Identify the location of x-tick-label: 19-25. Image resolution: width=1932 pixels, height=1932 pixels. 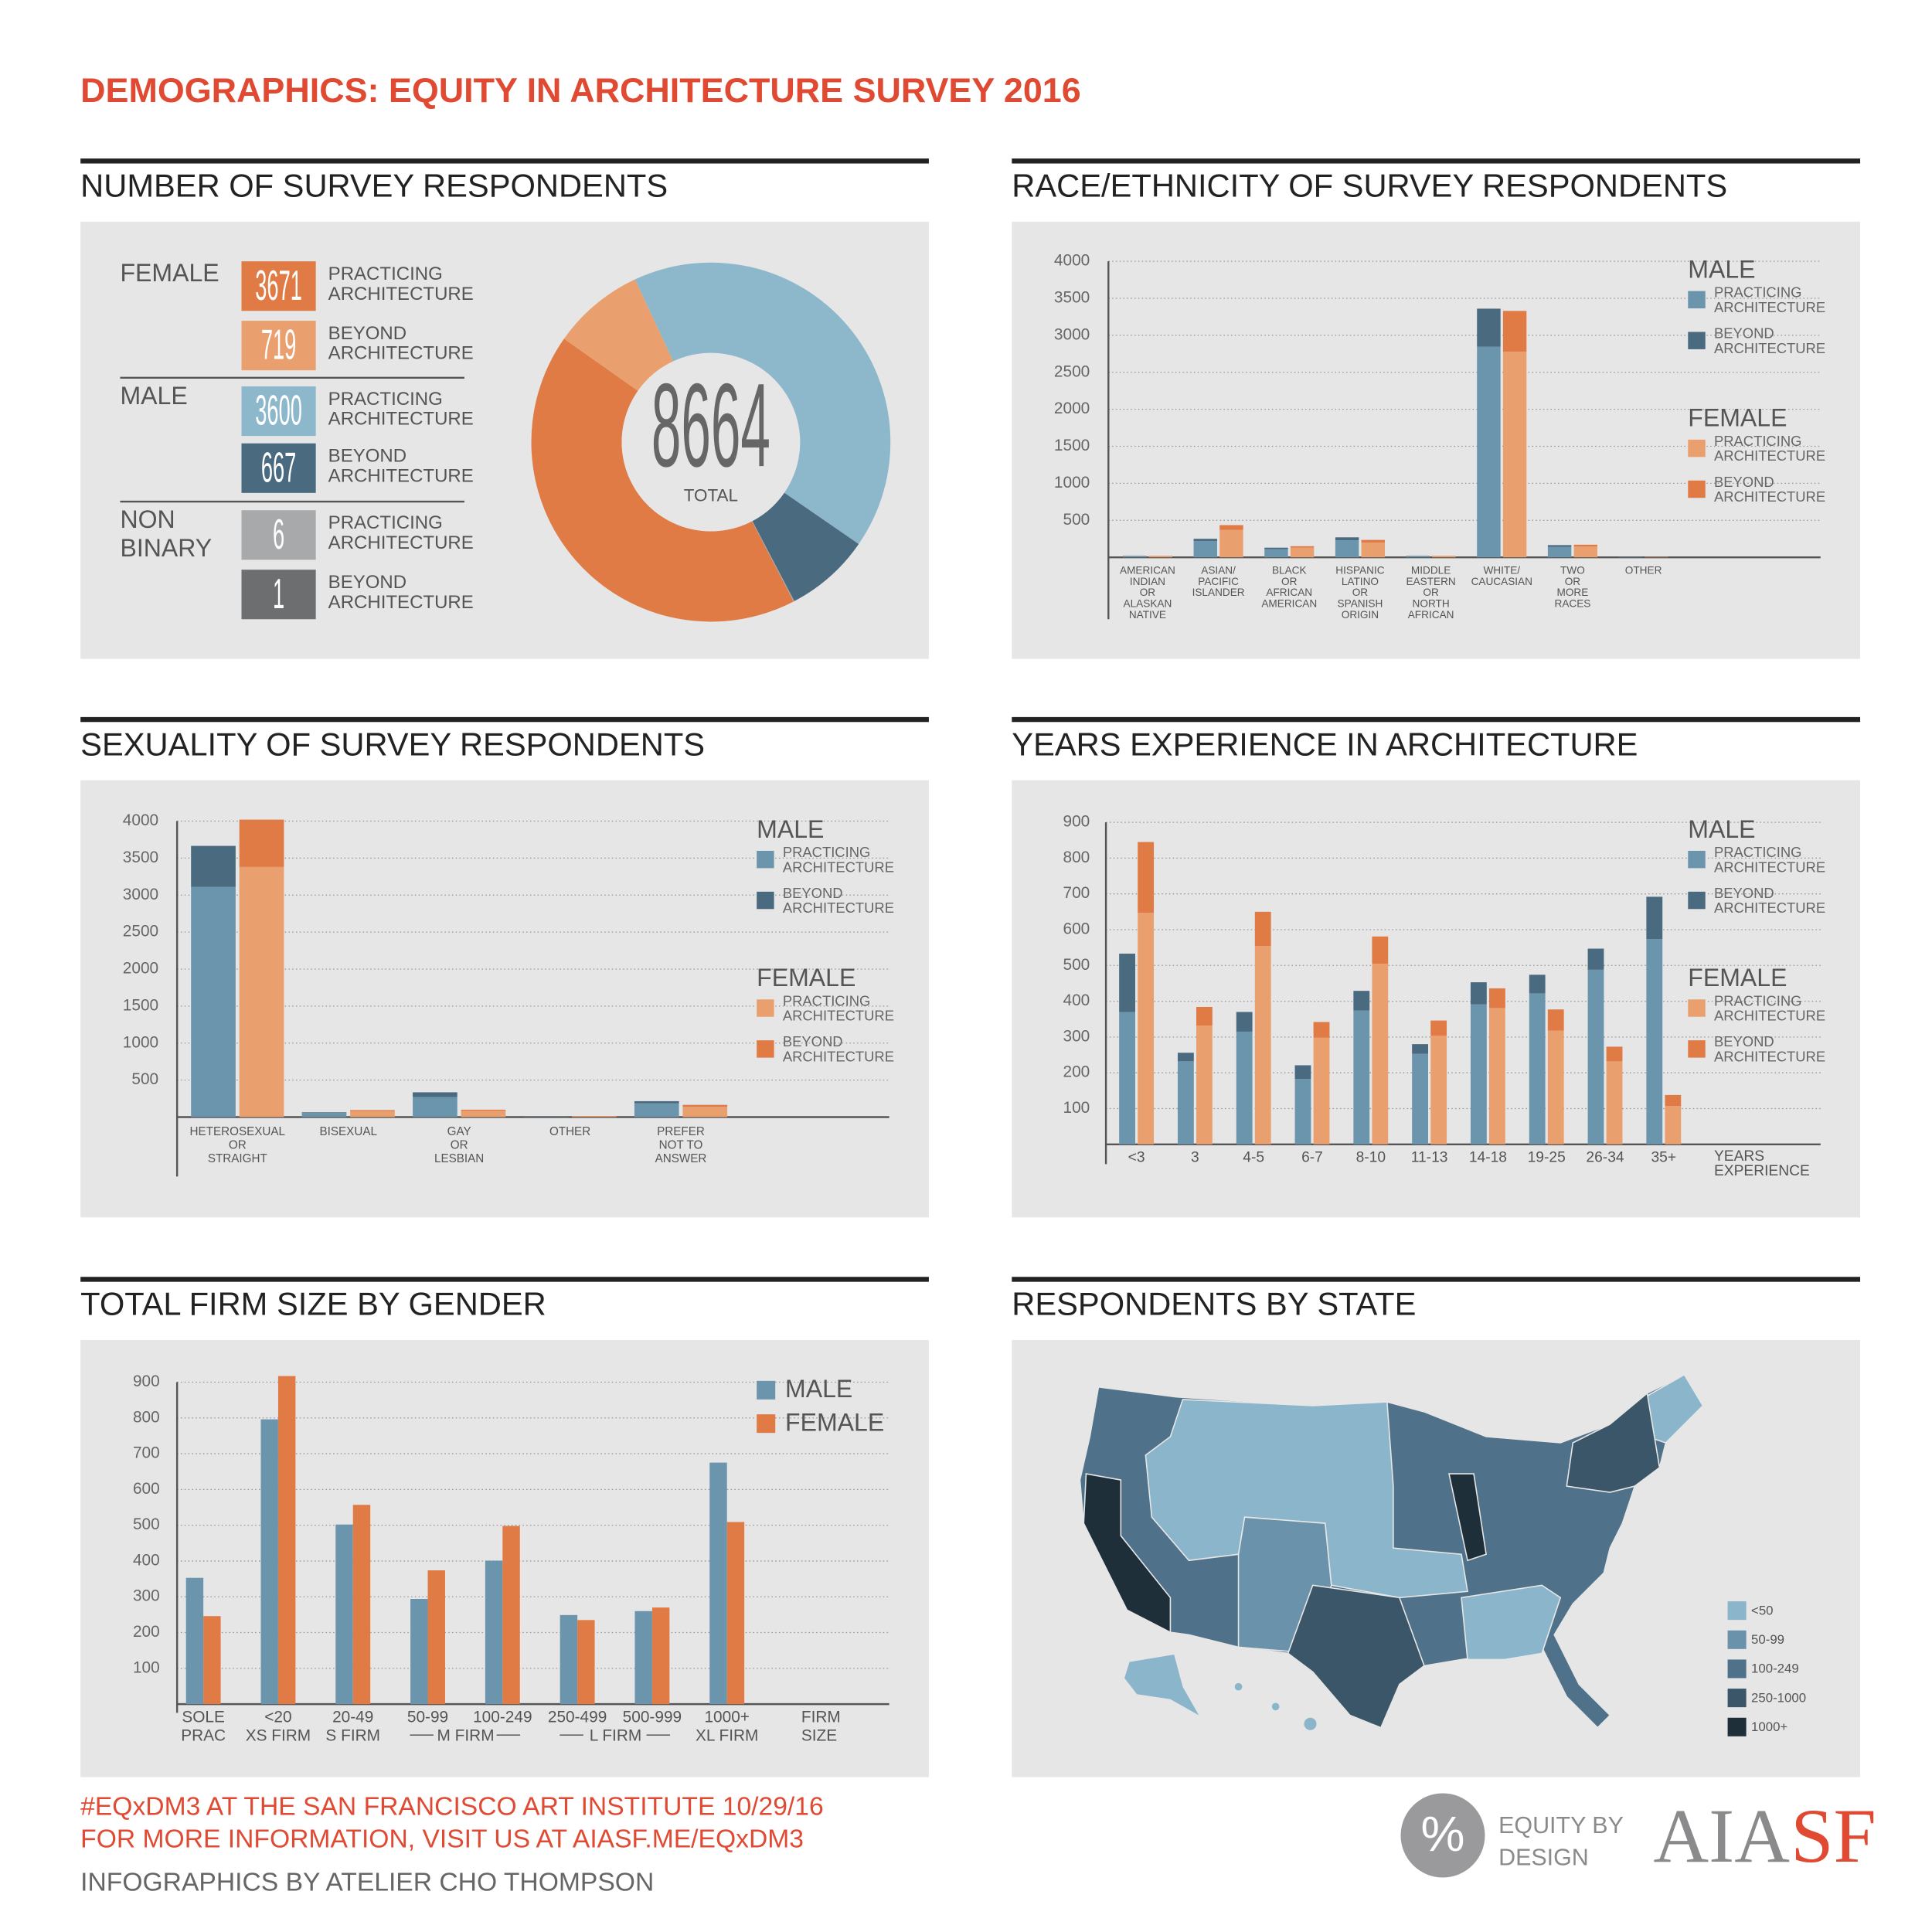
(1547, 1157).